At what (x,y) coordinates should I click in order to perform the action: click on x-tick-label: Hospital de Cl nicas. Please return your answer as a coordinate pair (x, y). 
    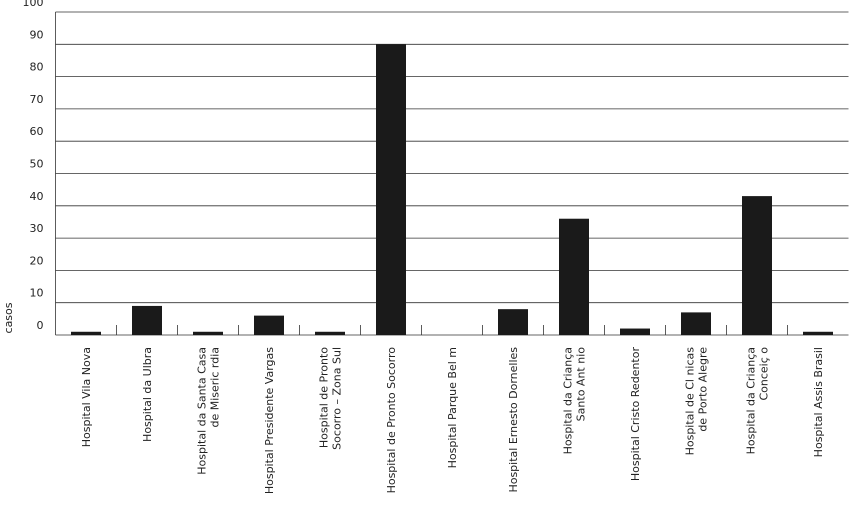
    Looking at the image, I should click on (690, 401).